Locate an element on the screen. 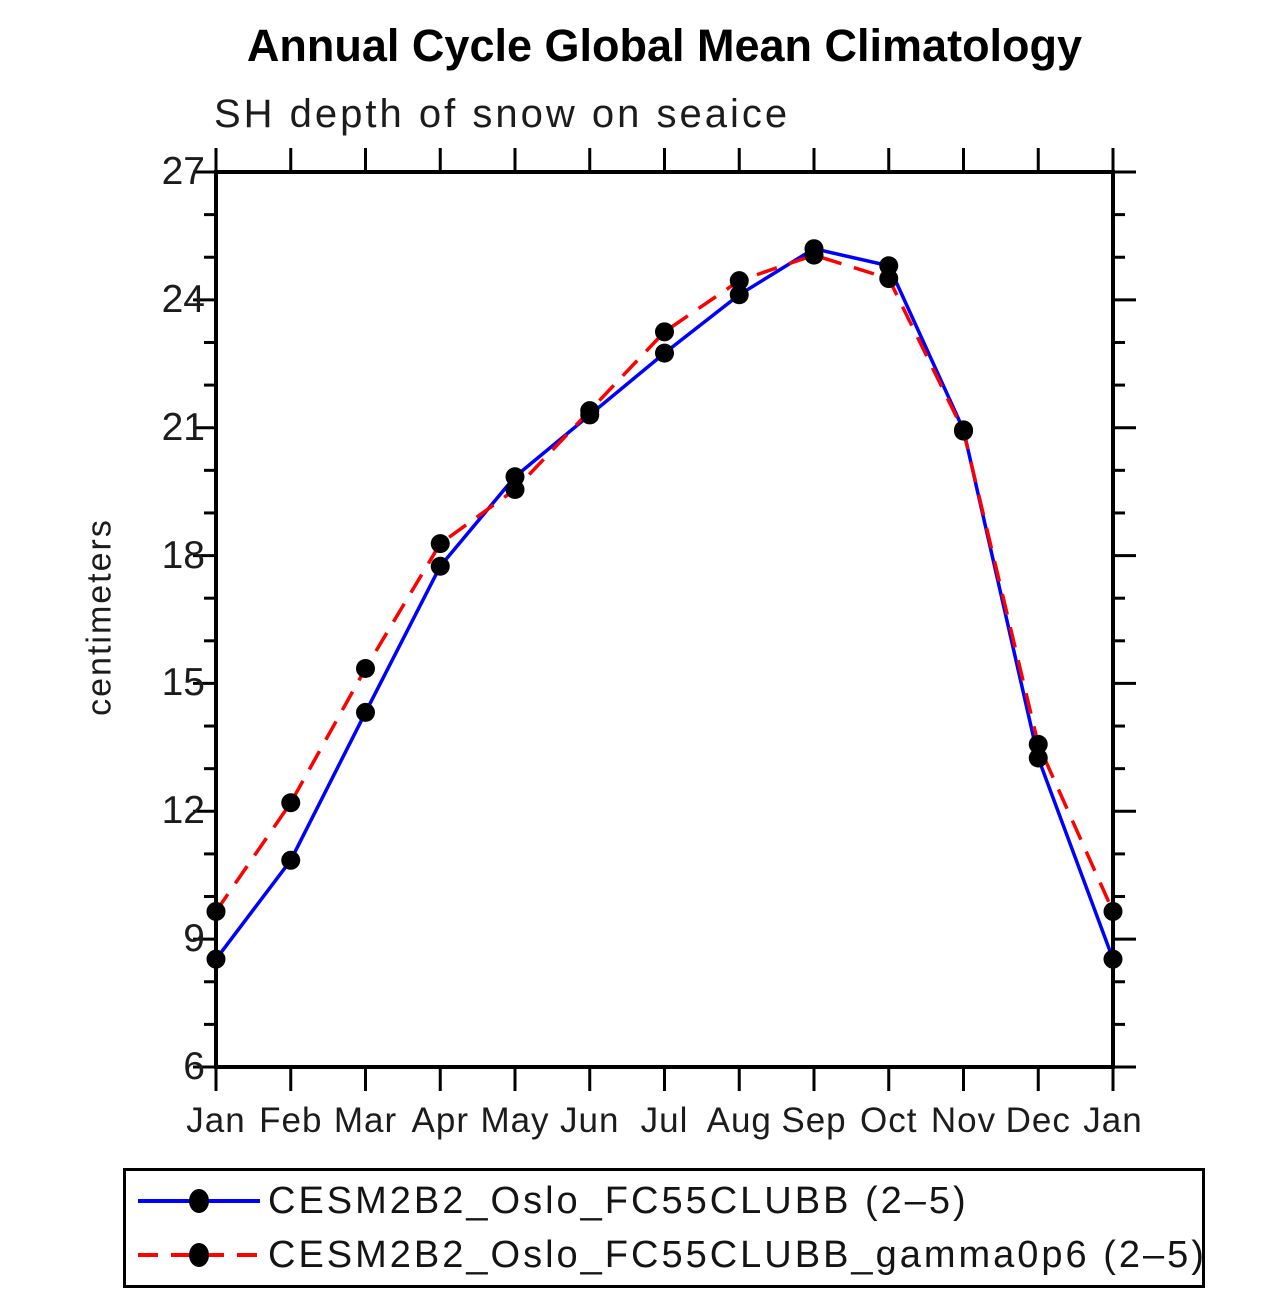 This screenshot has width=1285, height=1296. data-point-series-2-Nov is located at coordinates (963, 431).